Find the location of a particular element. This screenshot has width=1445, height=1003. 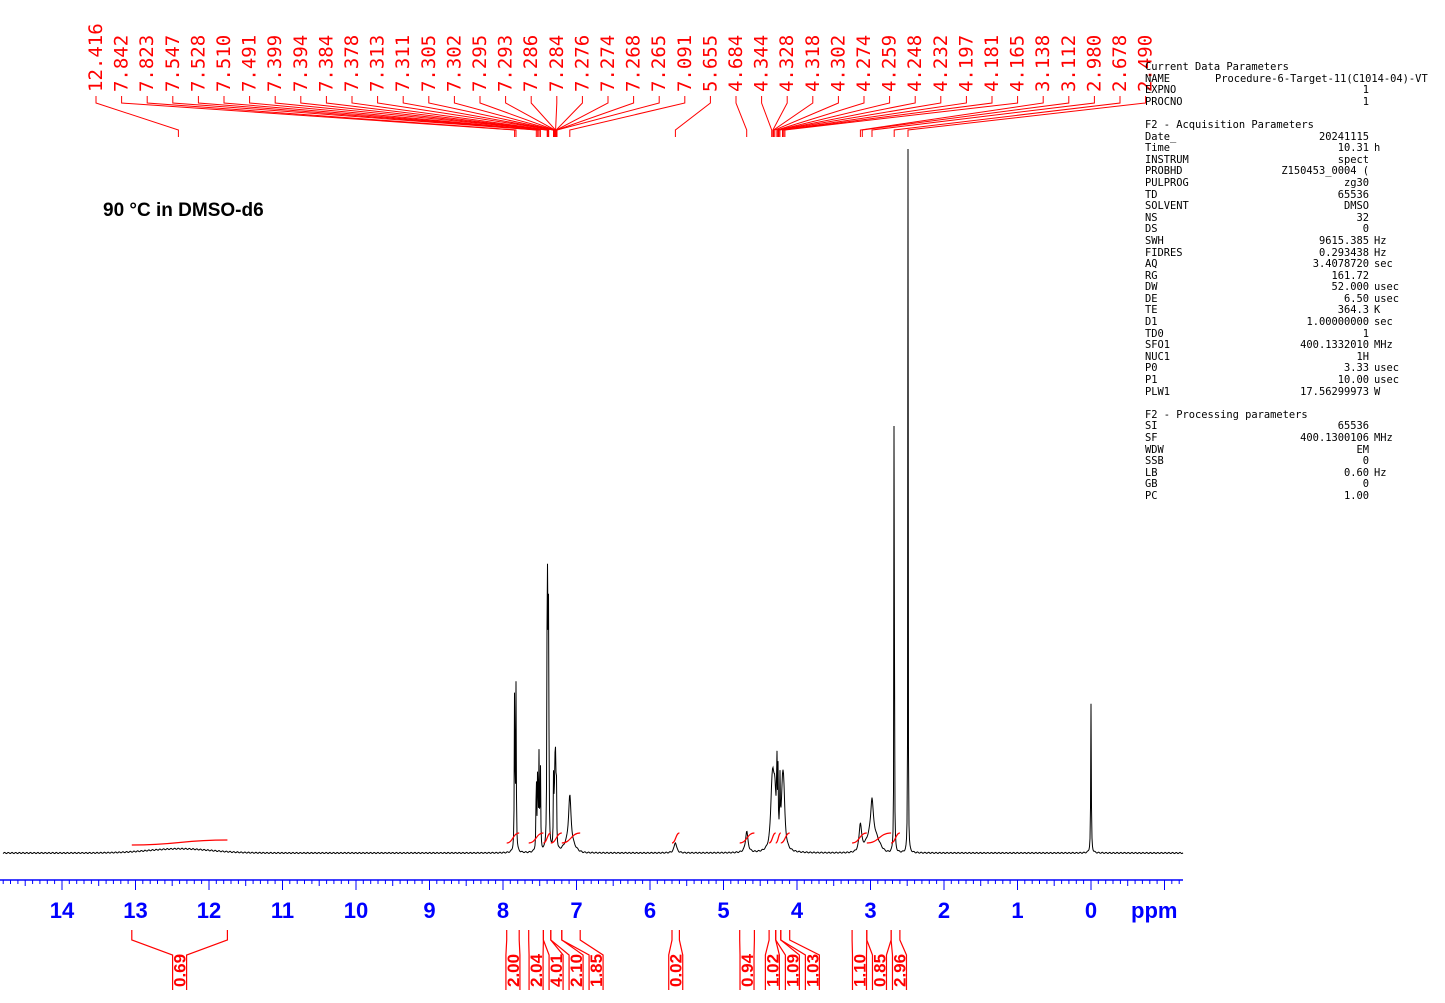

tick-label: 10 is located at coordinates (356, 910).